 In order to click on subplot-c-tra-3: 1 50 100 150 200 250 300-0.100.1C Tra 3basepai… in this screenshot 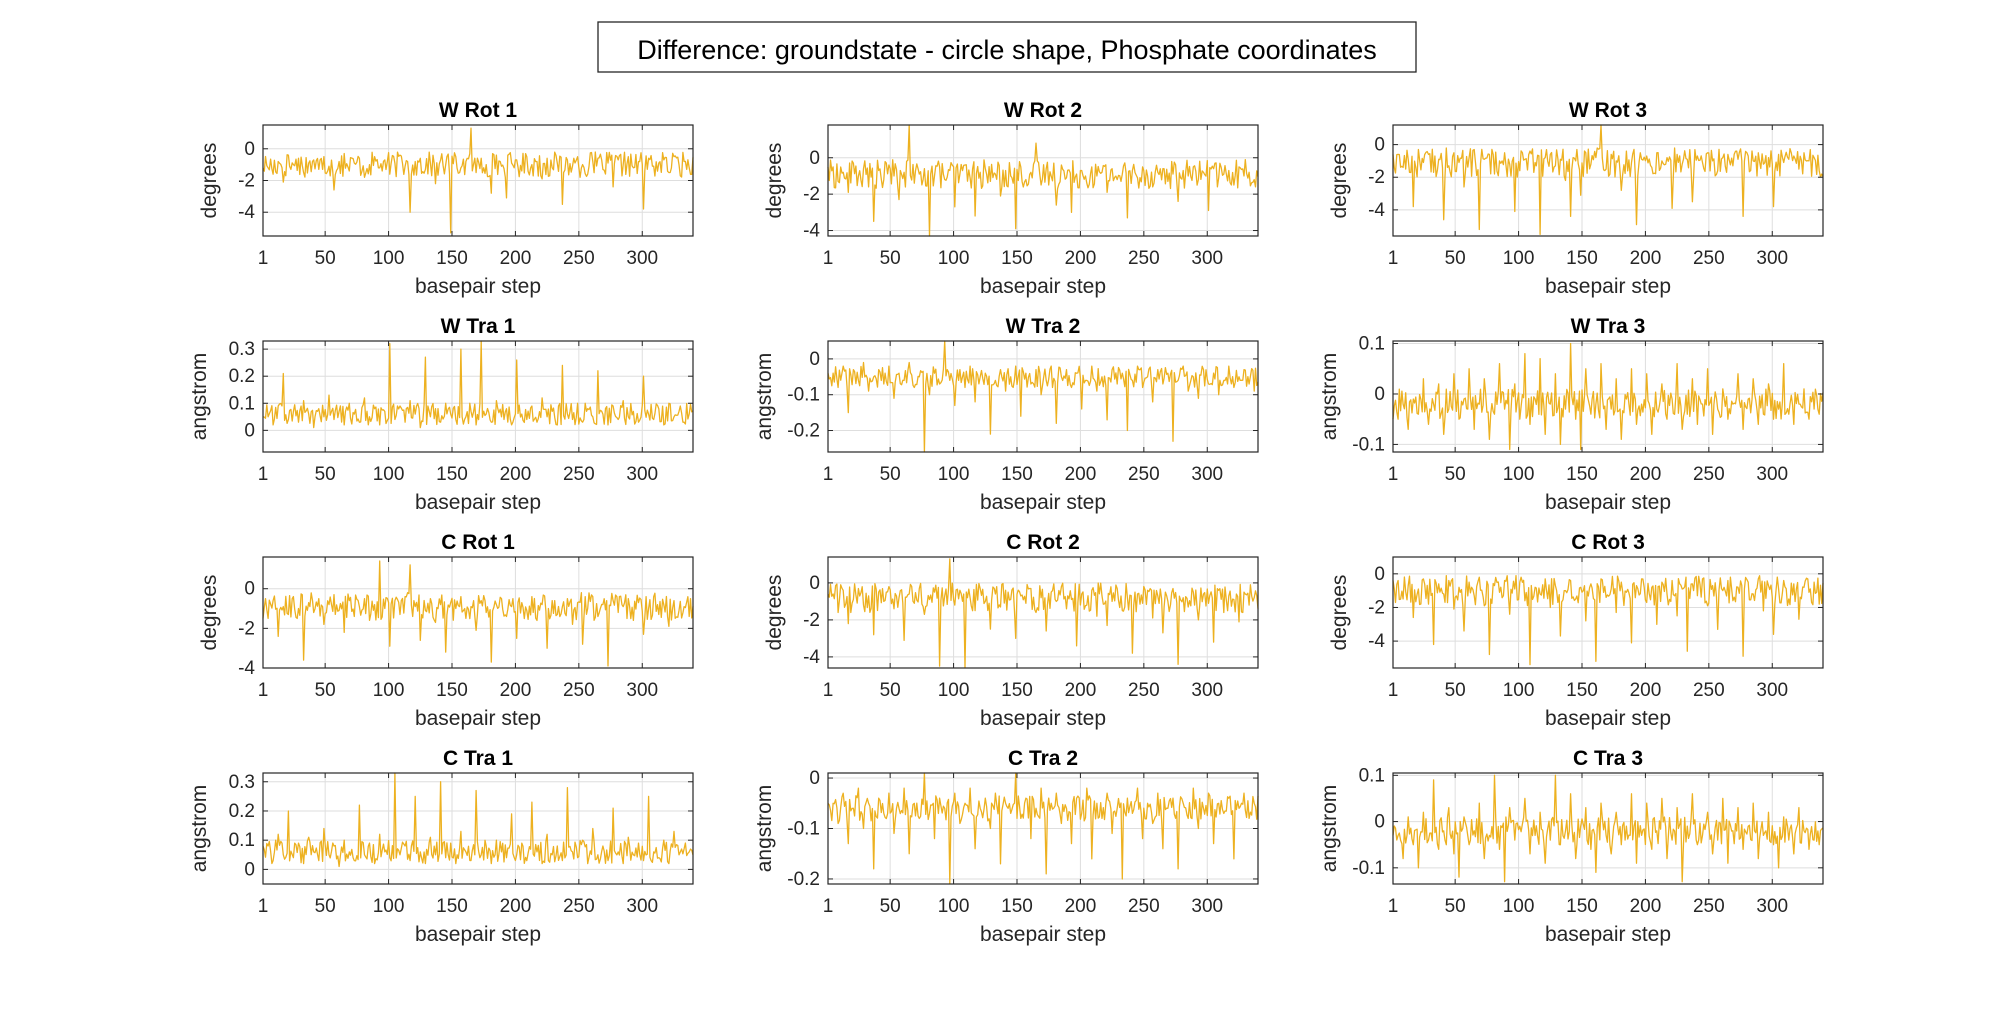, I will do `click(1571, 846)`.